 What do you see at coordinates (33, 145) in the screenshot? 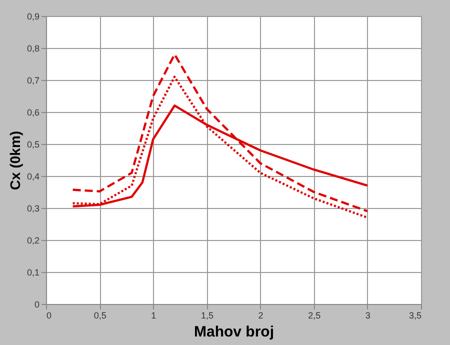
I see `y-tick-label: 0,5` at bounding box center [33, 145].